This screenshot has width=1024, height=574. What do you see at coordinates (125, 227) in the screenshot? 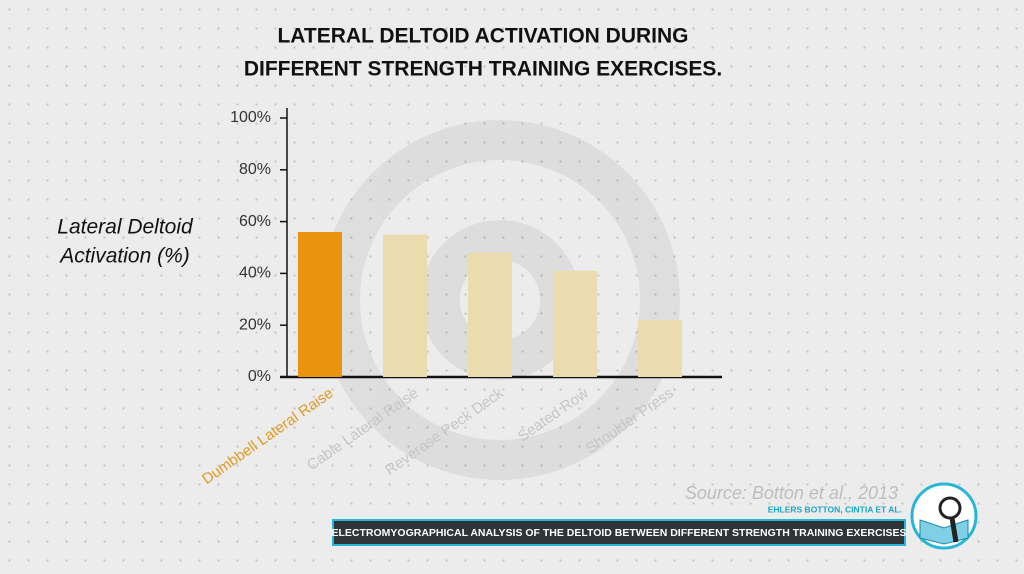
I see `y-axis-label: Lateral Deltoid` at bounding box center [125, 227].